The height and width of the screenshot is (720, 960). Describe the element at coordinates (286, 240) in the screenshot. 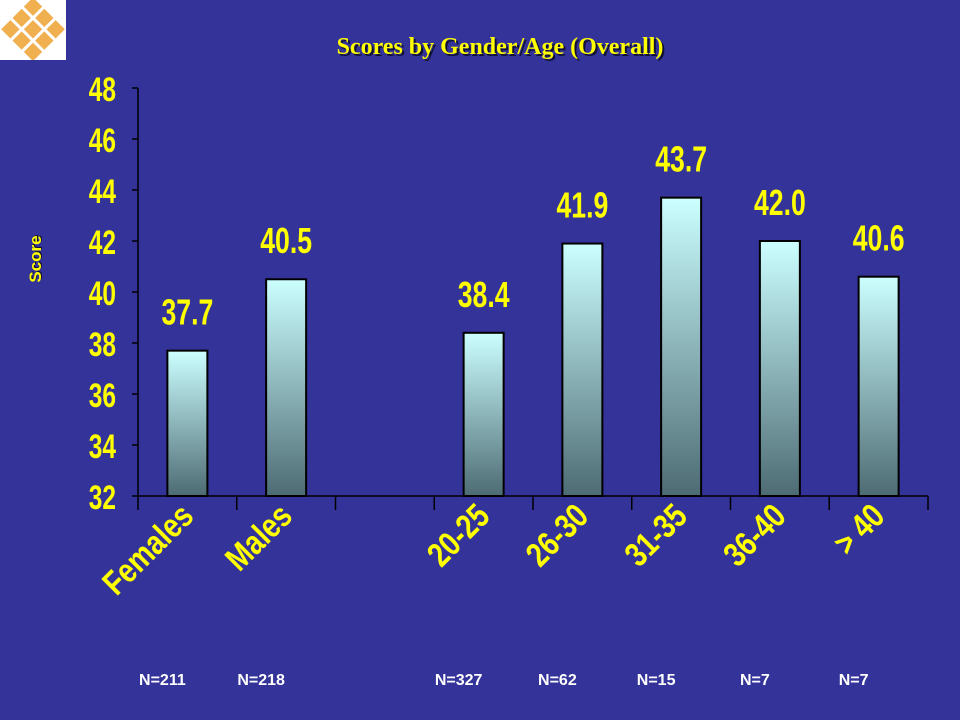

I see `data-label: 40.5` at that location.